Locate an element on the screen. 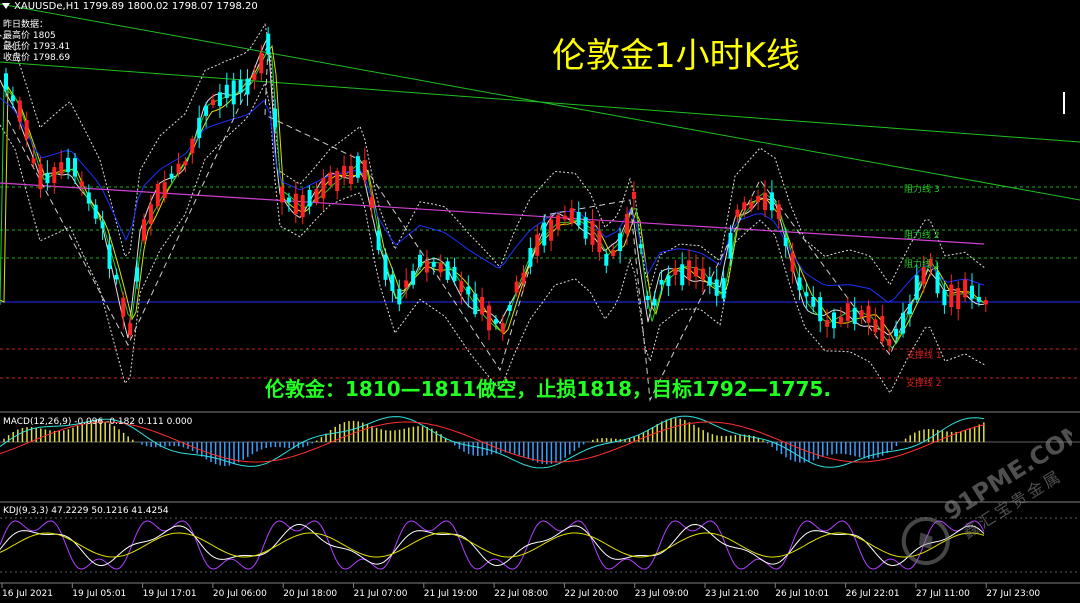  time-tick-label: 21 Jul 07:00 is located at coordinates (380, 594).